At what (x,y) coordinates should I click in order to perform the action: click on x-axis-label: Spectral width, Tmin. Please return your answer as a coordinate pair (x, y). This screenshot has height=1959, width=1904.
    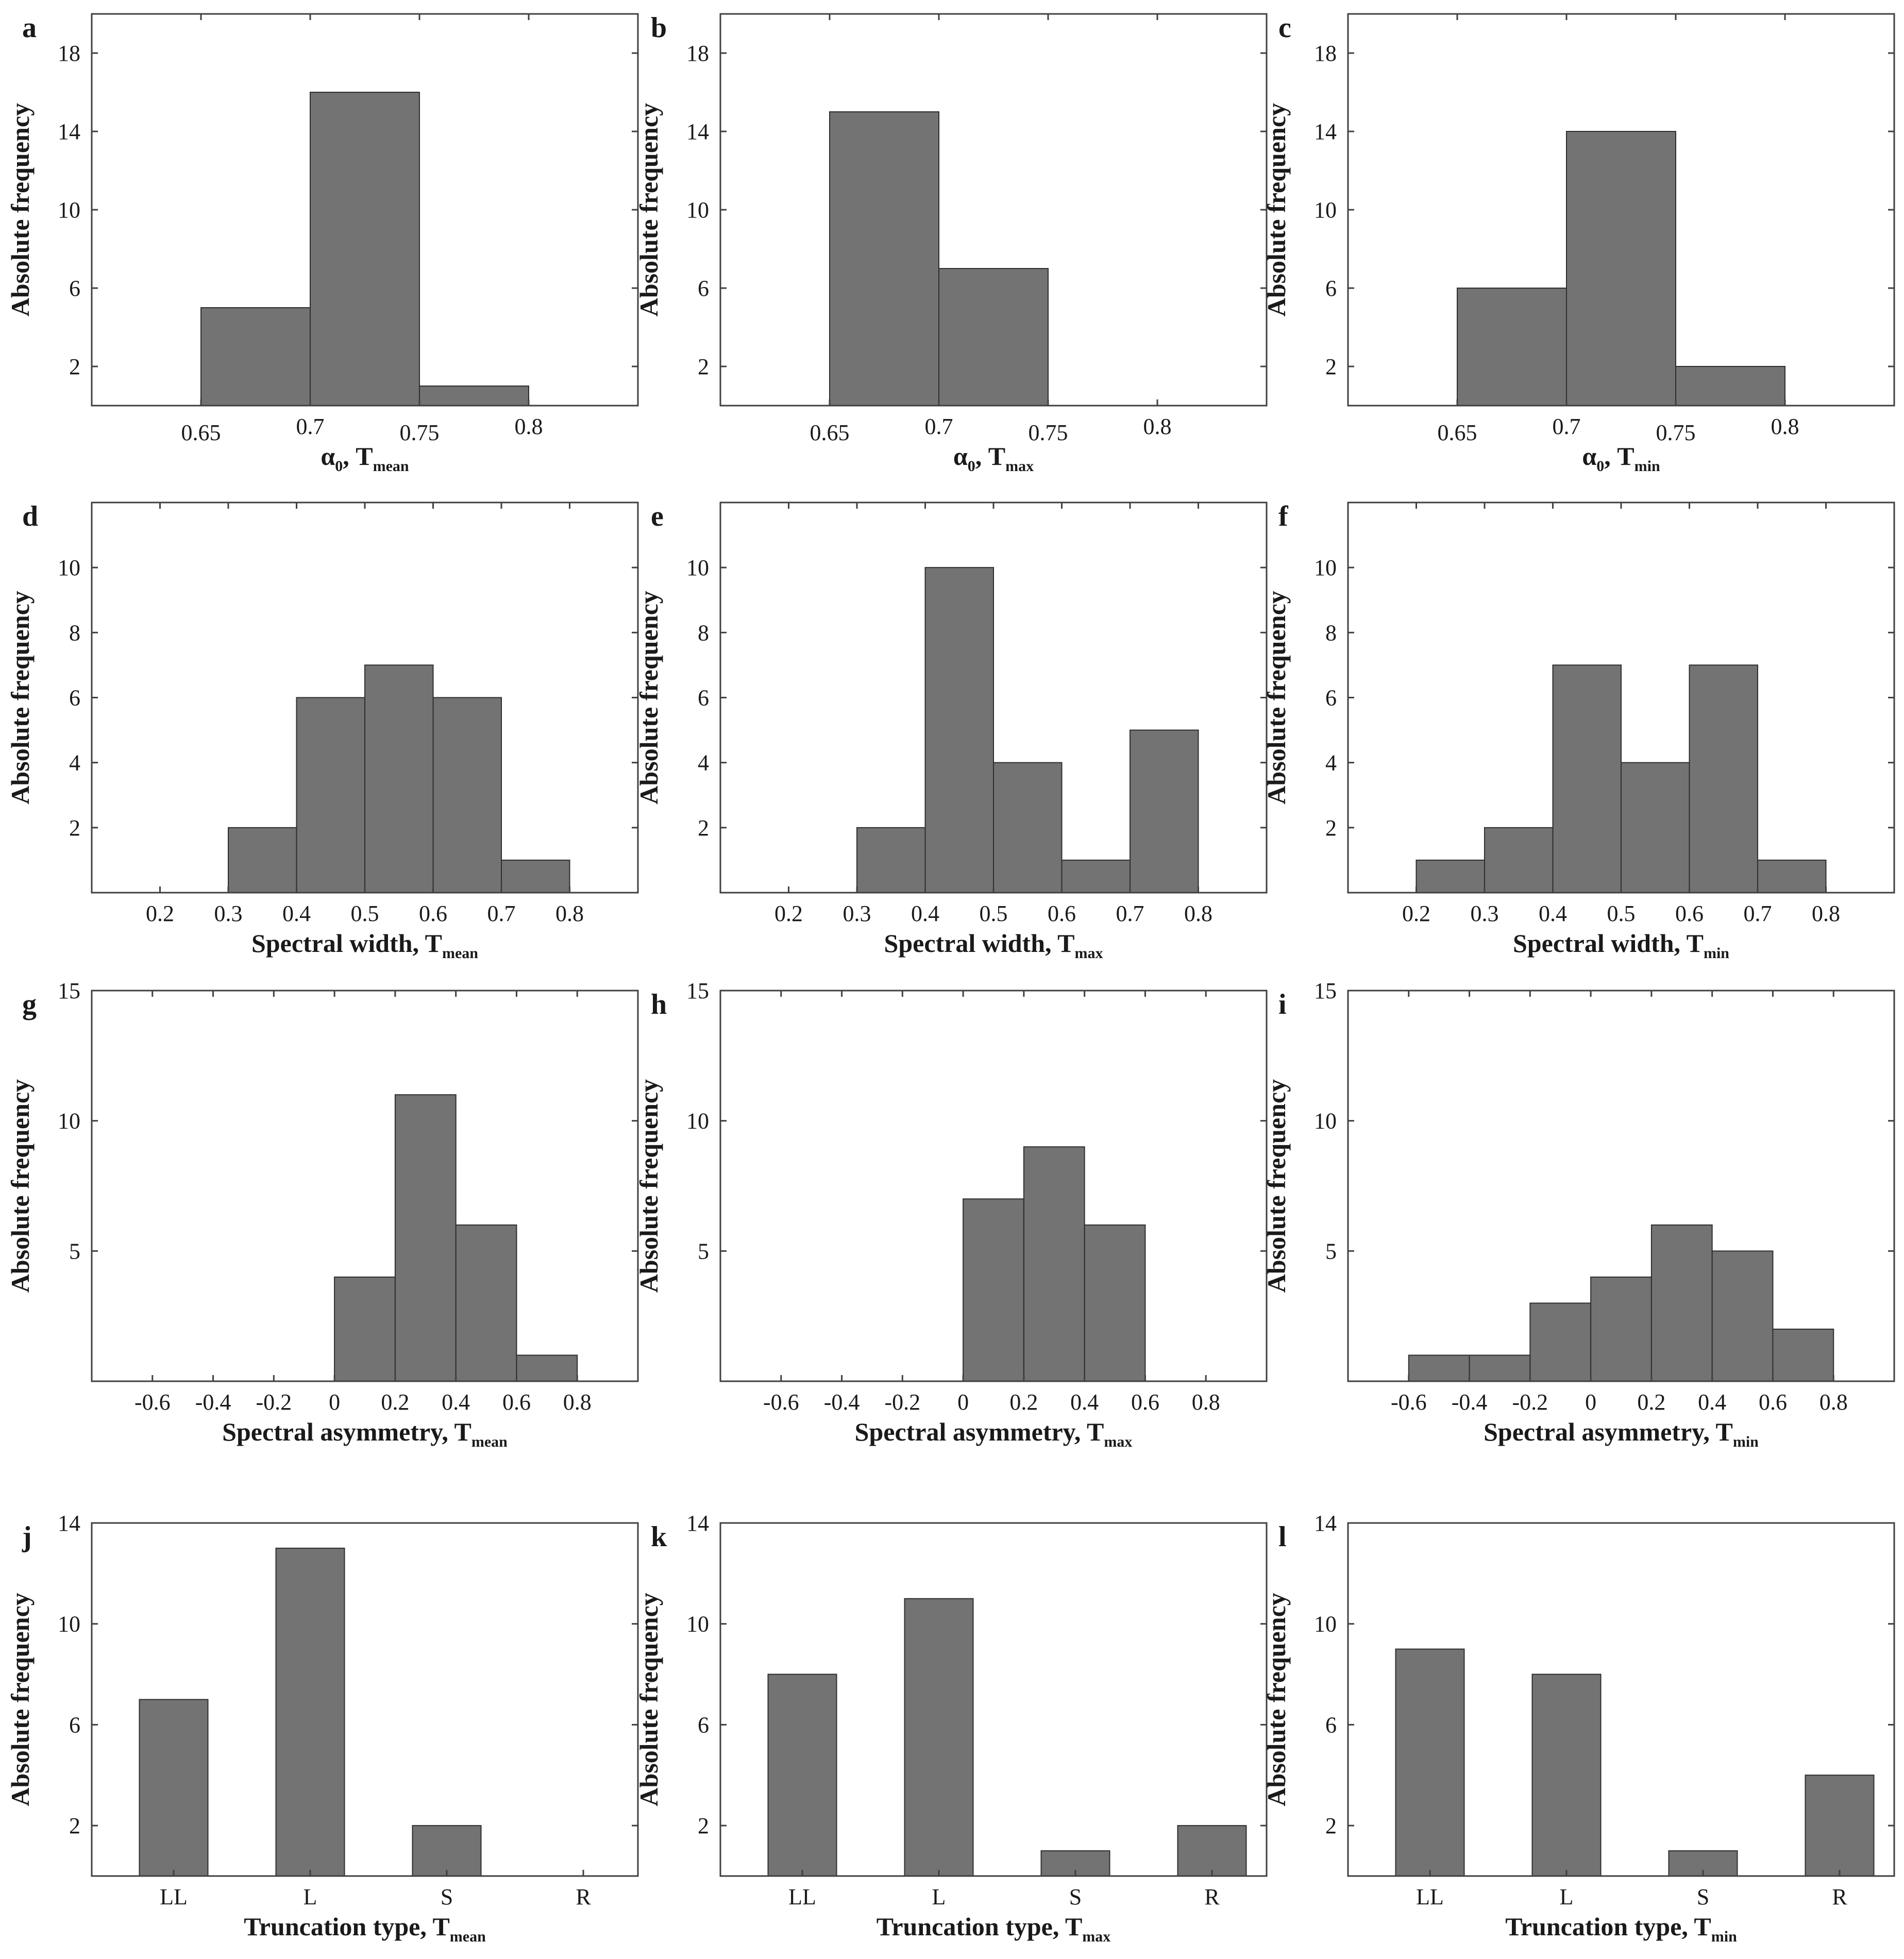
    Looking at the image, I should click on (1621, 945).